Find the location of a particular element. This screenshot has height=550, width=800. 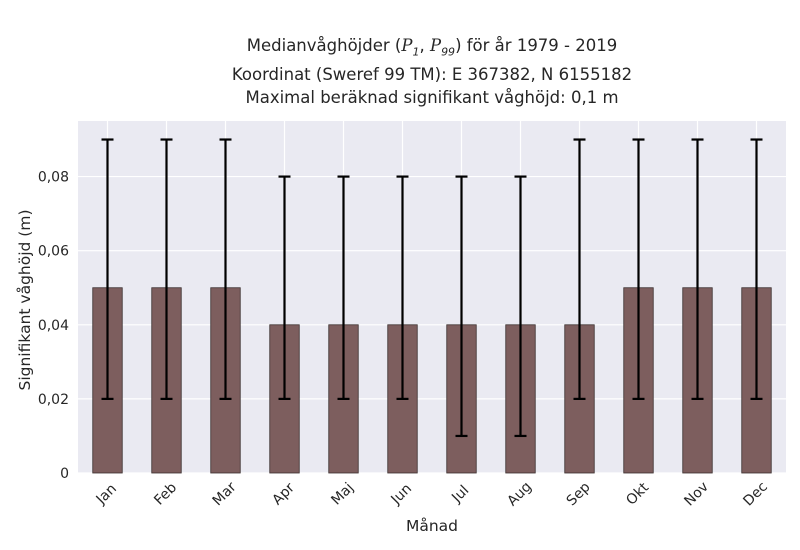

x-tick-label: Feb is located at coordinates (165, 494).